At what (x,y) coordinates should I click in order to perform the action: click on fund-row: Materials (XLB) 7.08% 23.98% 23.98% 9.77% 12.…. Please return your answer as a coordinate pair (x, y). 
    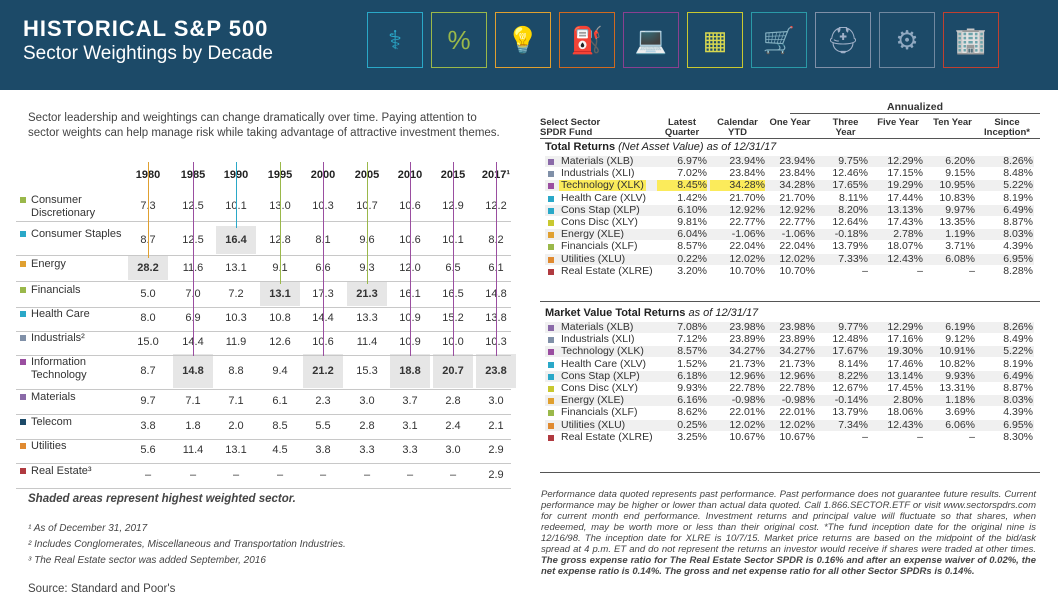
    Looking at the image, I should click on (789, 327).